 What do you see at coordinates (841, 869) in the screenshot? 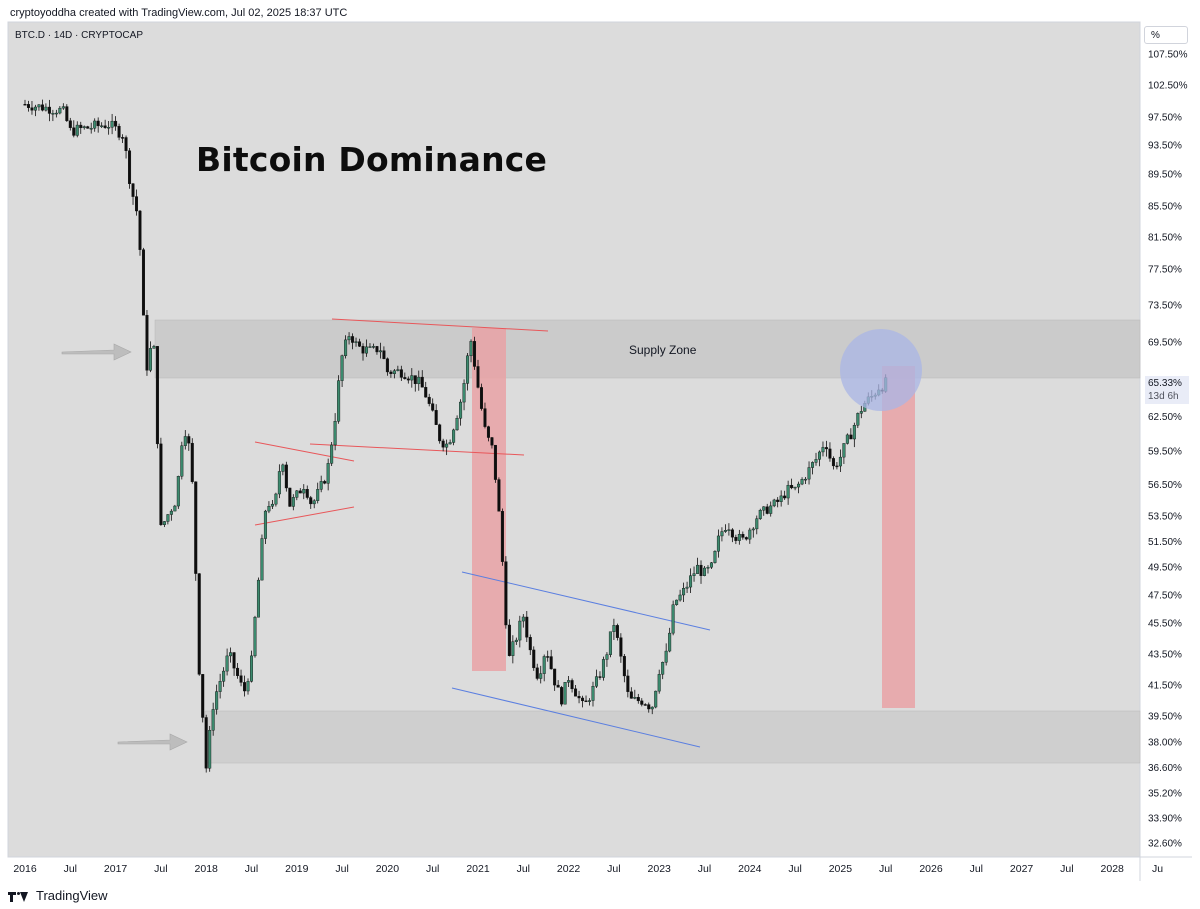
I see `time-tick-label: 2025` at bounding box center [841, 869].